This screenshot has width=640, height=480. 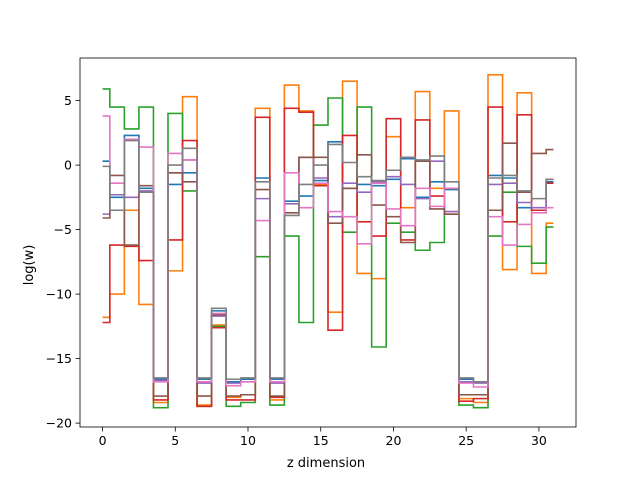 What do you see at coordinates (248, 440) in the screenshot?
I see `x-tick-label: 10` at bounding box center [248, 440].